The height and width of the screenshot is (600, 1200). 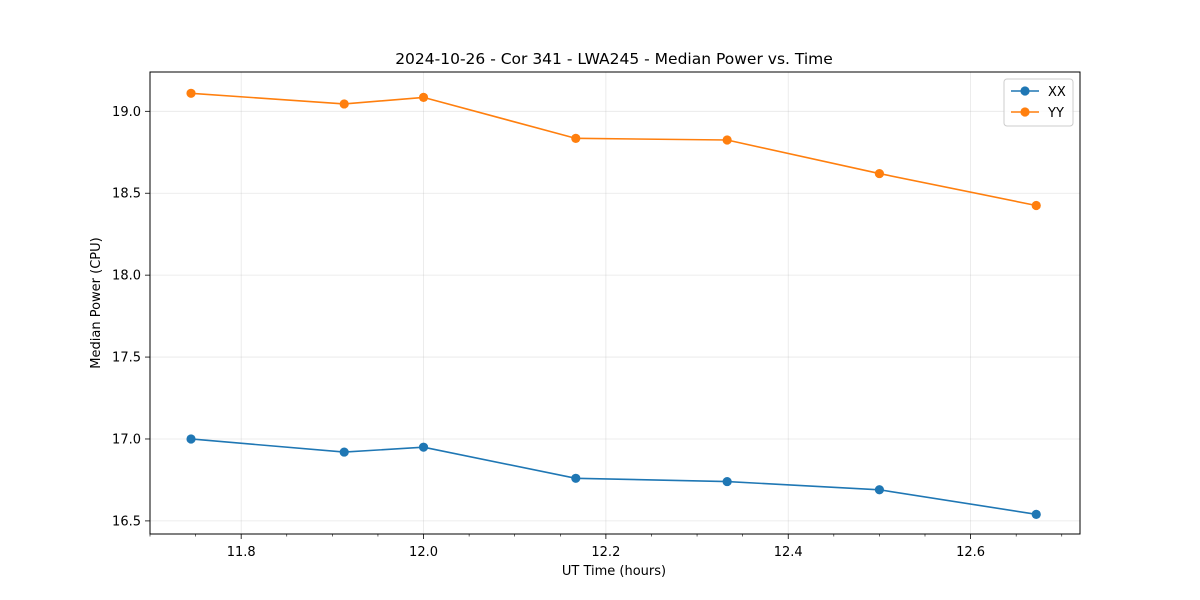 I want to click on legend-marker-xx, so click(x=1025, y=91).